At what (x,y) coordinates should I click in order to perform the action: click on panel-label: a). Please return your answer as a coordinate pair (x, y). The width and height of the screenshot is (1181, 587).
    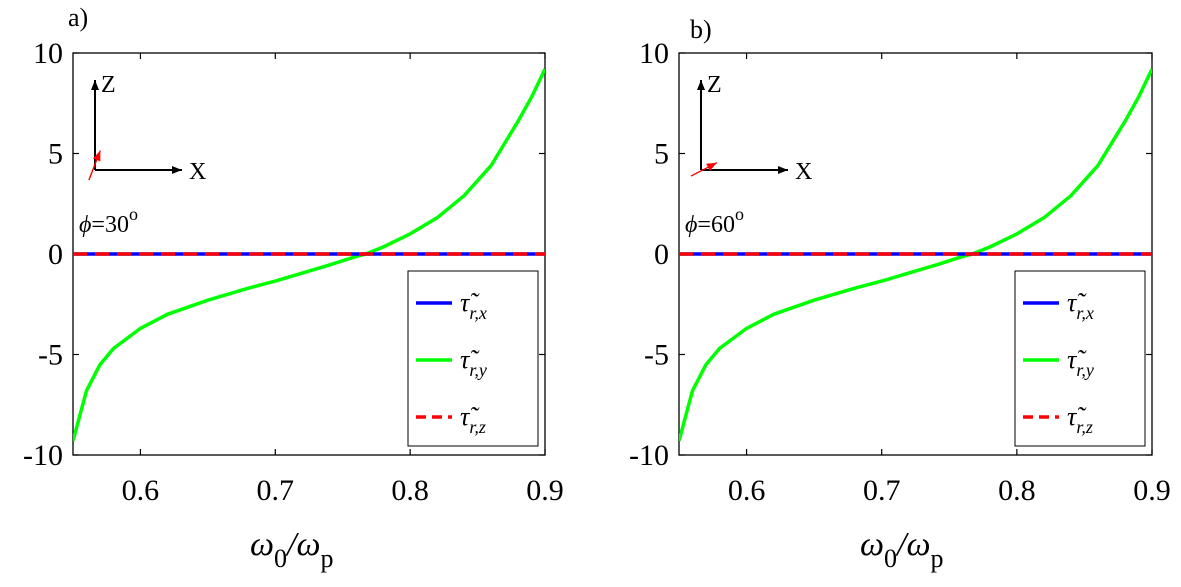
    Looking at the image, I should click on (78, 17).